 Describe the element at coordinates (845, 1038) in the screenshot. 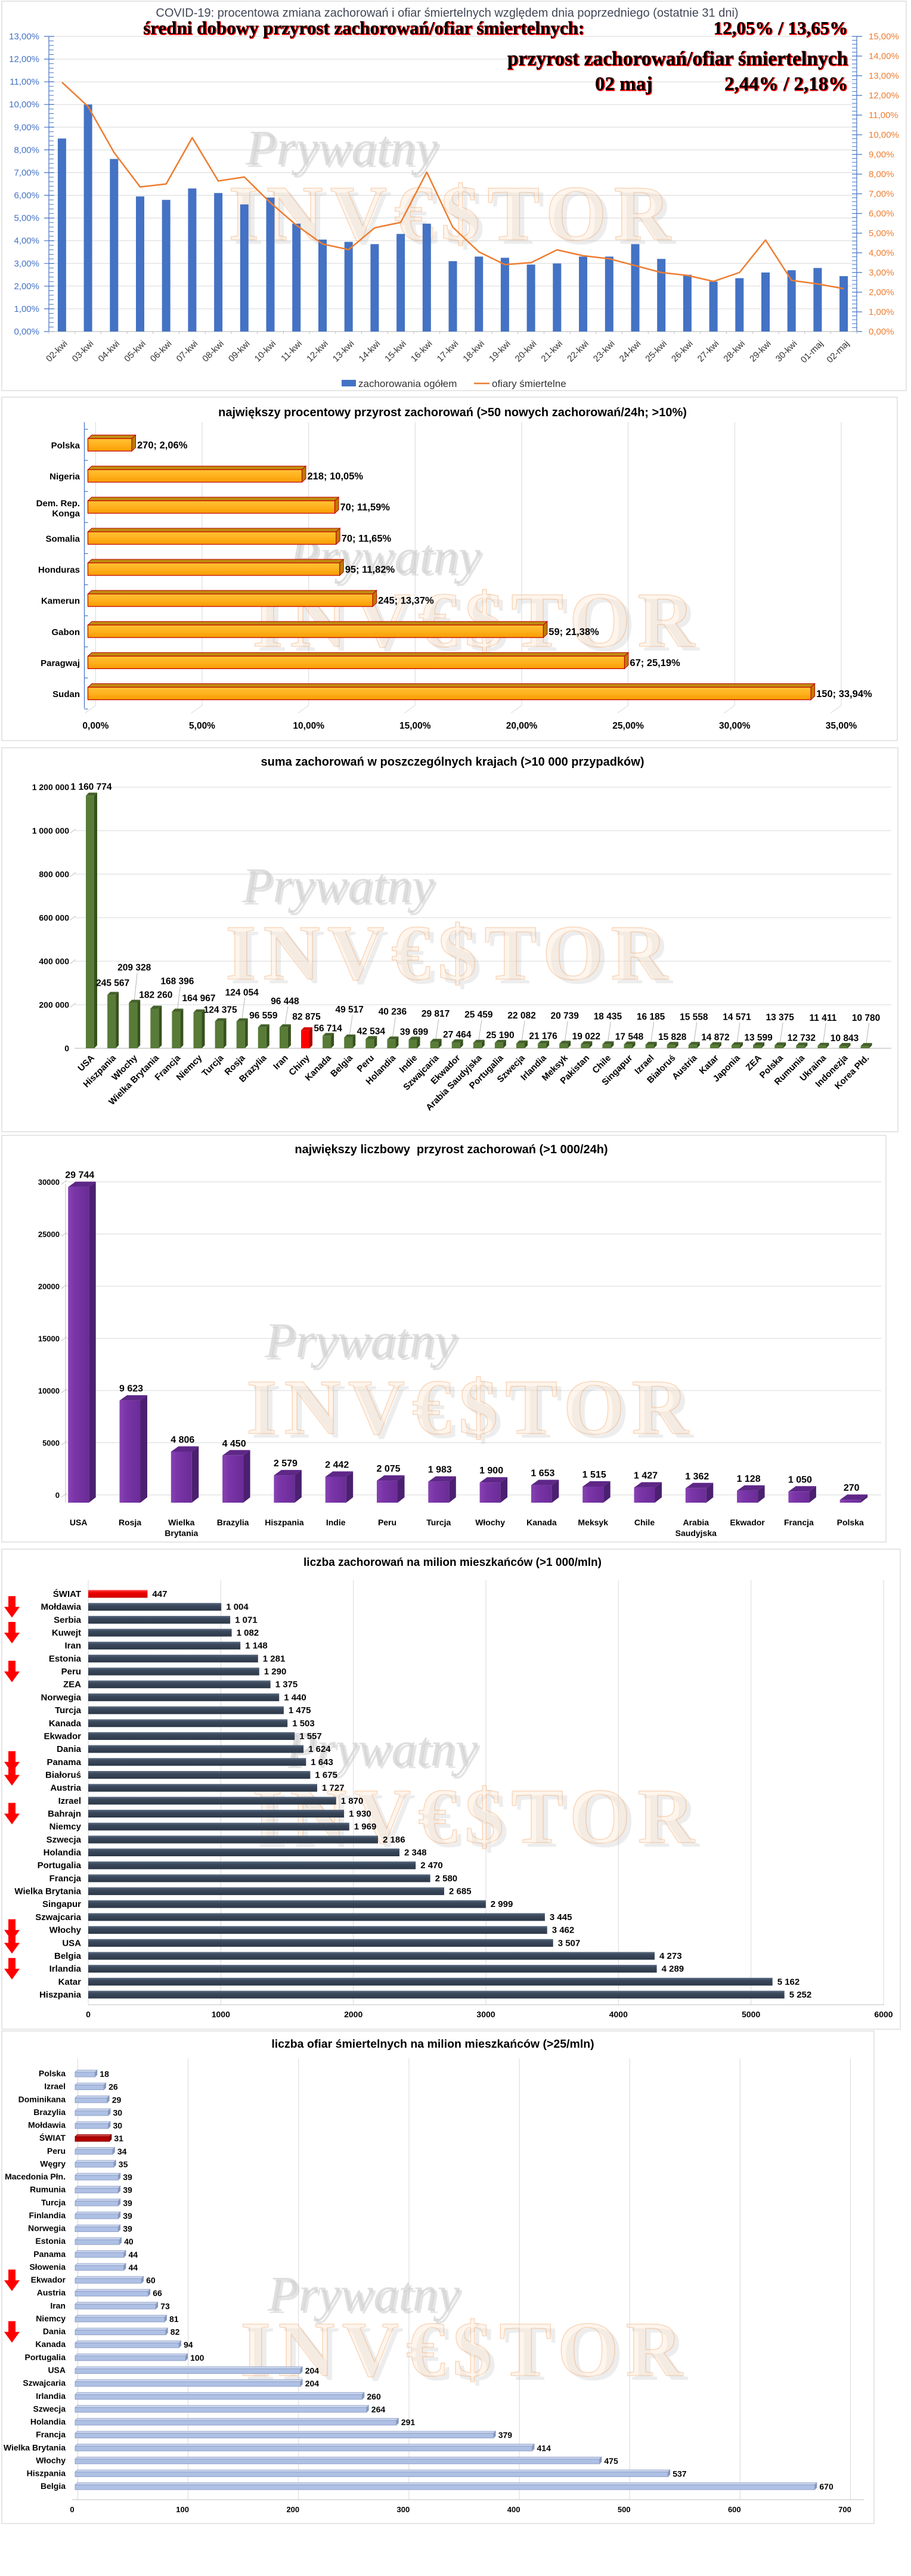

I see `svg-text: 10 843` at that location.